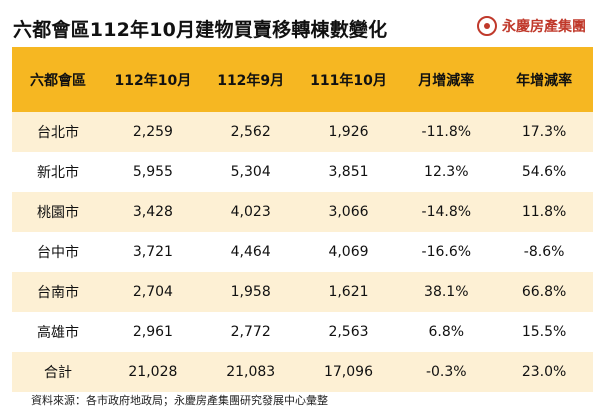 Image resolution: width=604 pixels, height=414 pixels. What do you see at coordinates (58, 132) in the screenshot?
I see `region-cell: 台北市` at bounding box center [58, 132].